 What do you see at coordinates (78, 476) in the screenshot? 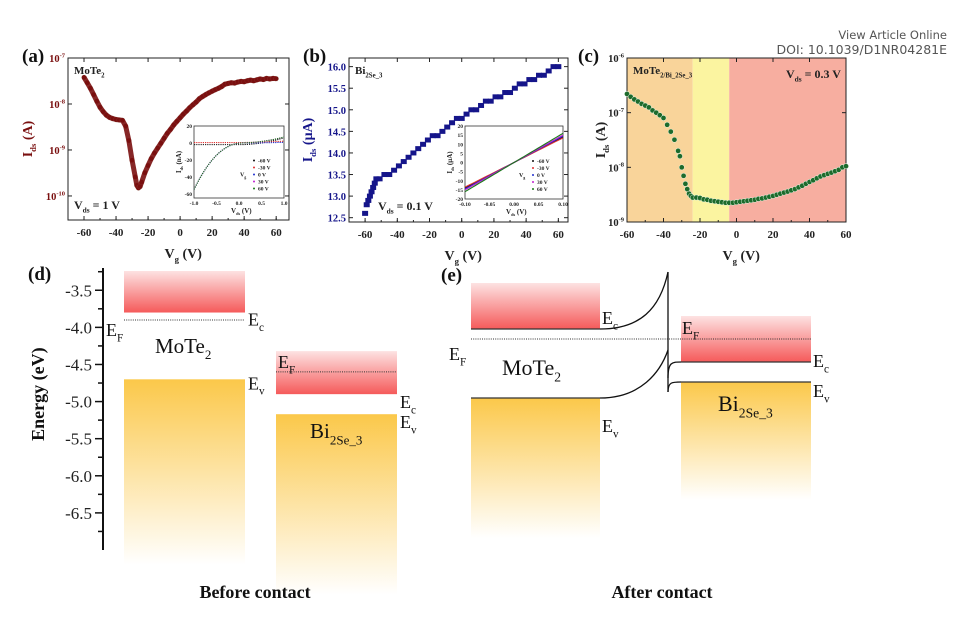
I see `energy-tick-label: -6.0` at bounding box center [78, 476].